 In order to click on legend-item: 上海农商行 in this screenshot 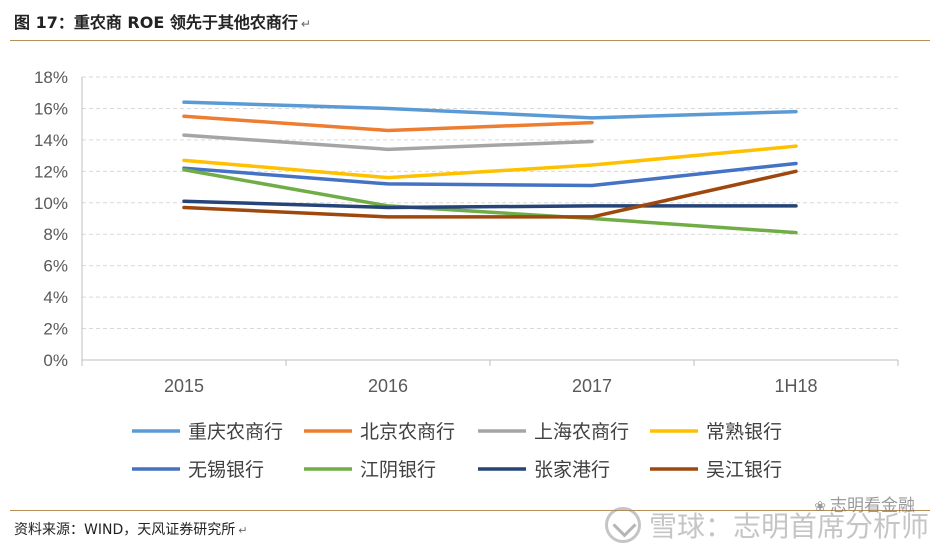, I will do `click(553, 432)`.